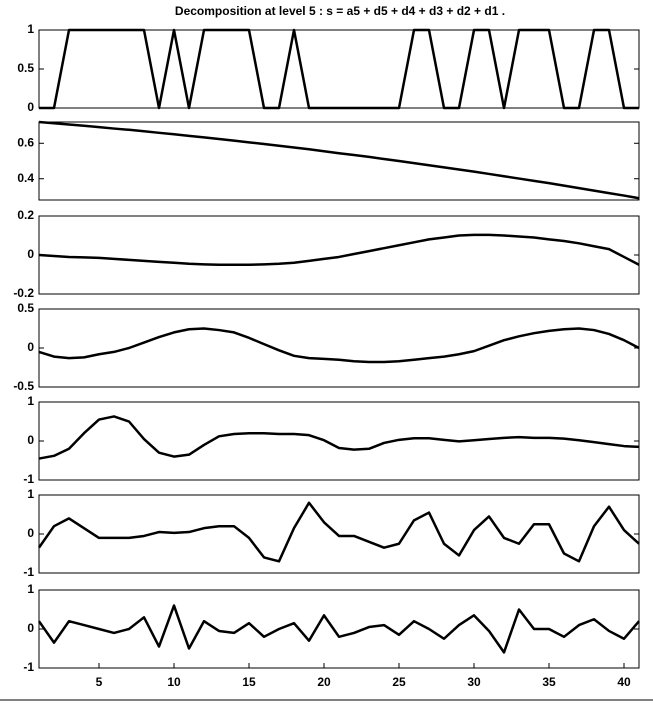 The width and height of the screenshot is (653, 716). I want to click on x-tick-label: 15, so click(249, 682).